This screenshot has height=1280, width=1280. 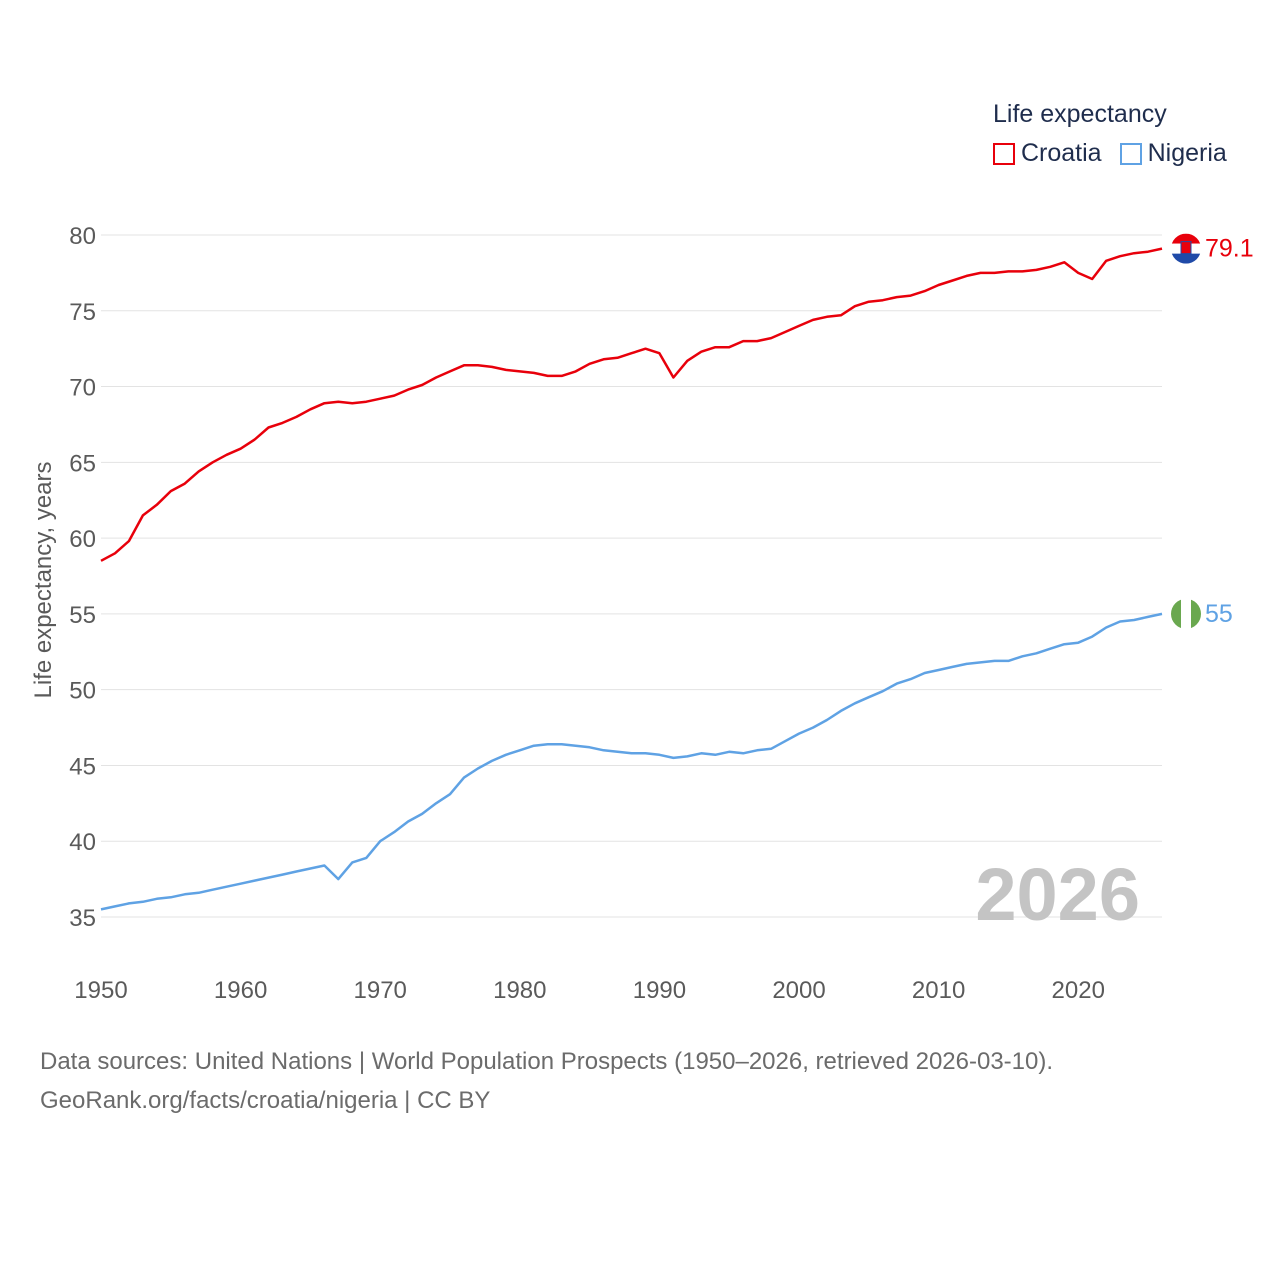 I want to click on legend-swatch-nigeria, so click(x=1130, y=153).